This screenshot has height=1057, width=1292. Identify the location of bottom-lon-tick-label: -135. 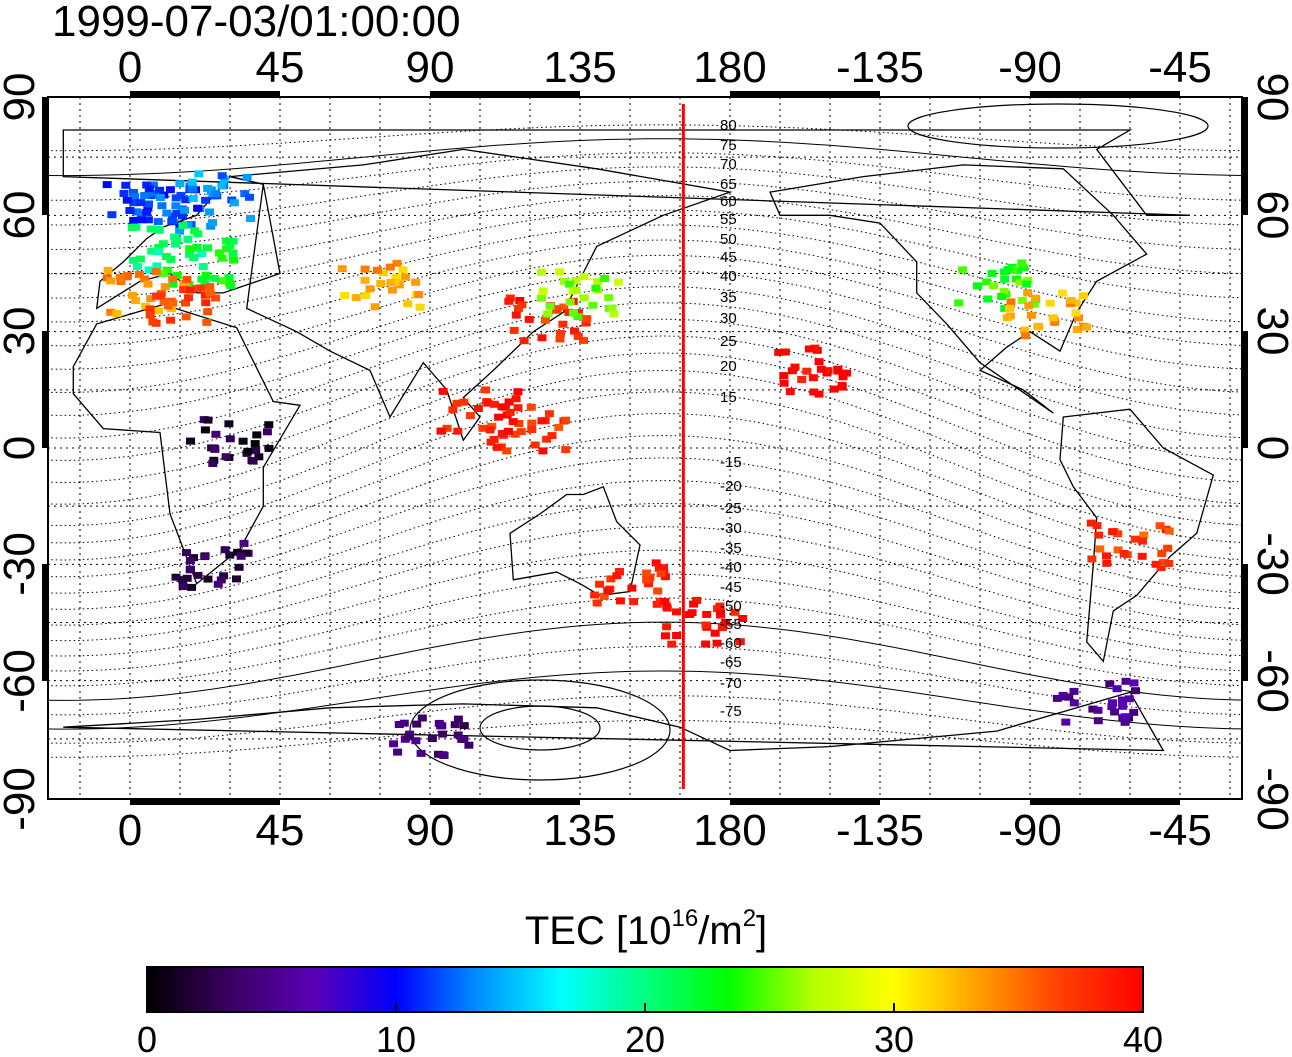
(880, 830).